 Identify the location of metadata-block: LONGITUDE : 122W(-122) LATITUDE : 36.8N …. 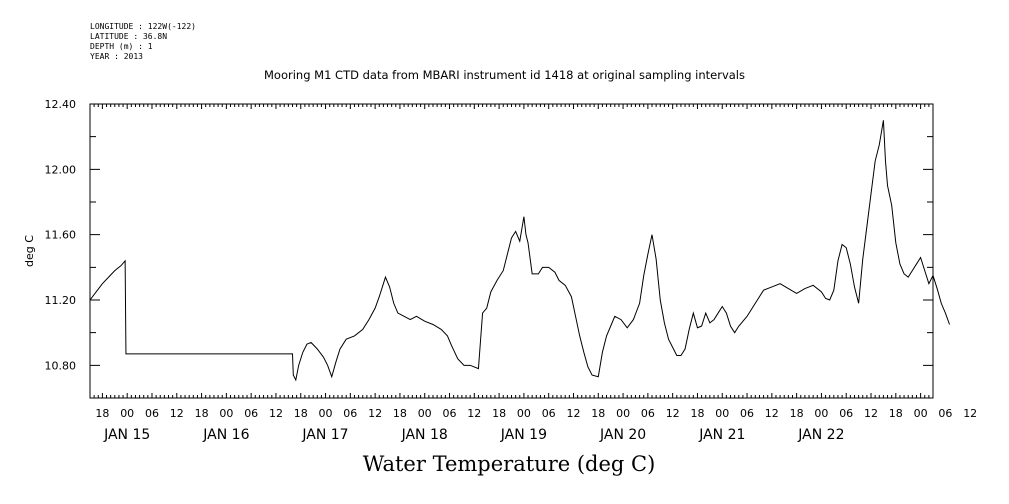
(143, 42).